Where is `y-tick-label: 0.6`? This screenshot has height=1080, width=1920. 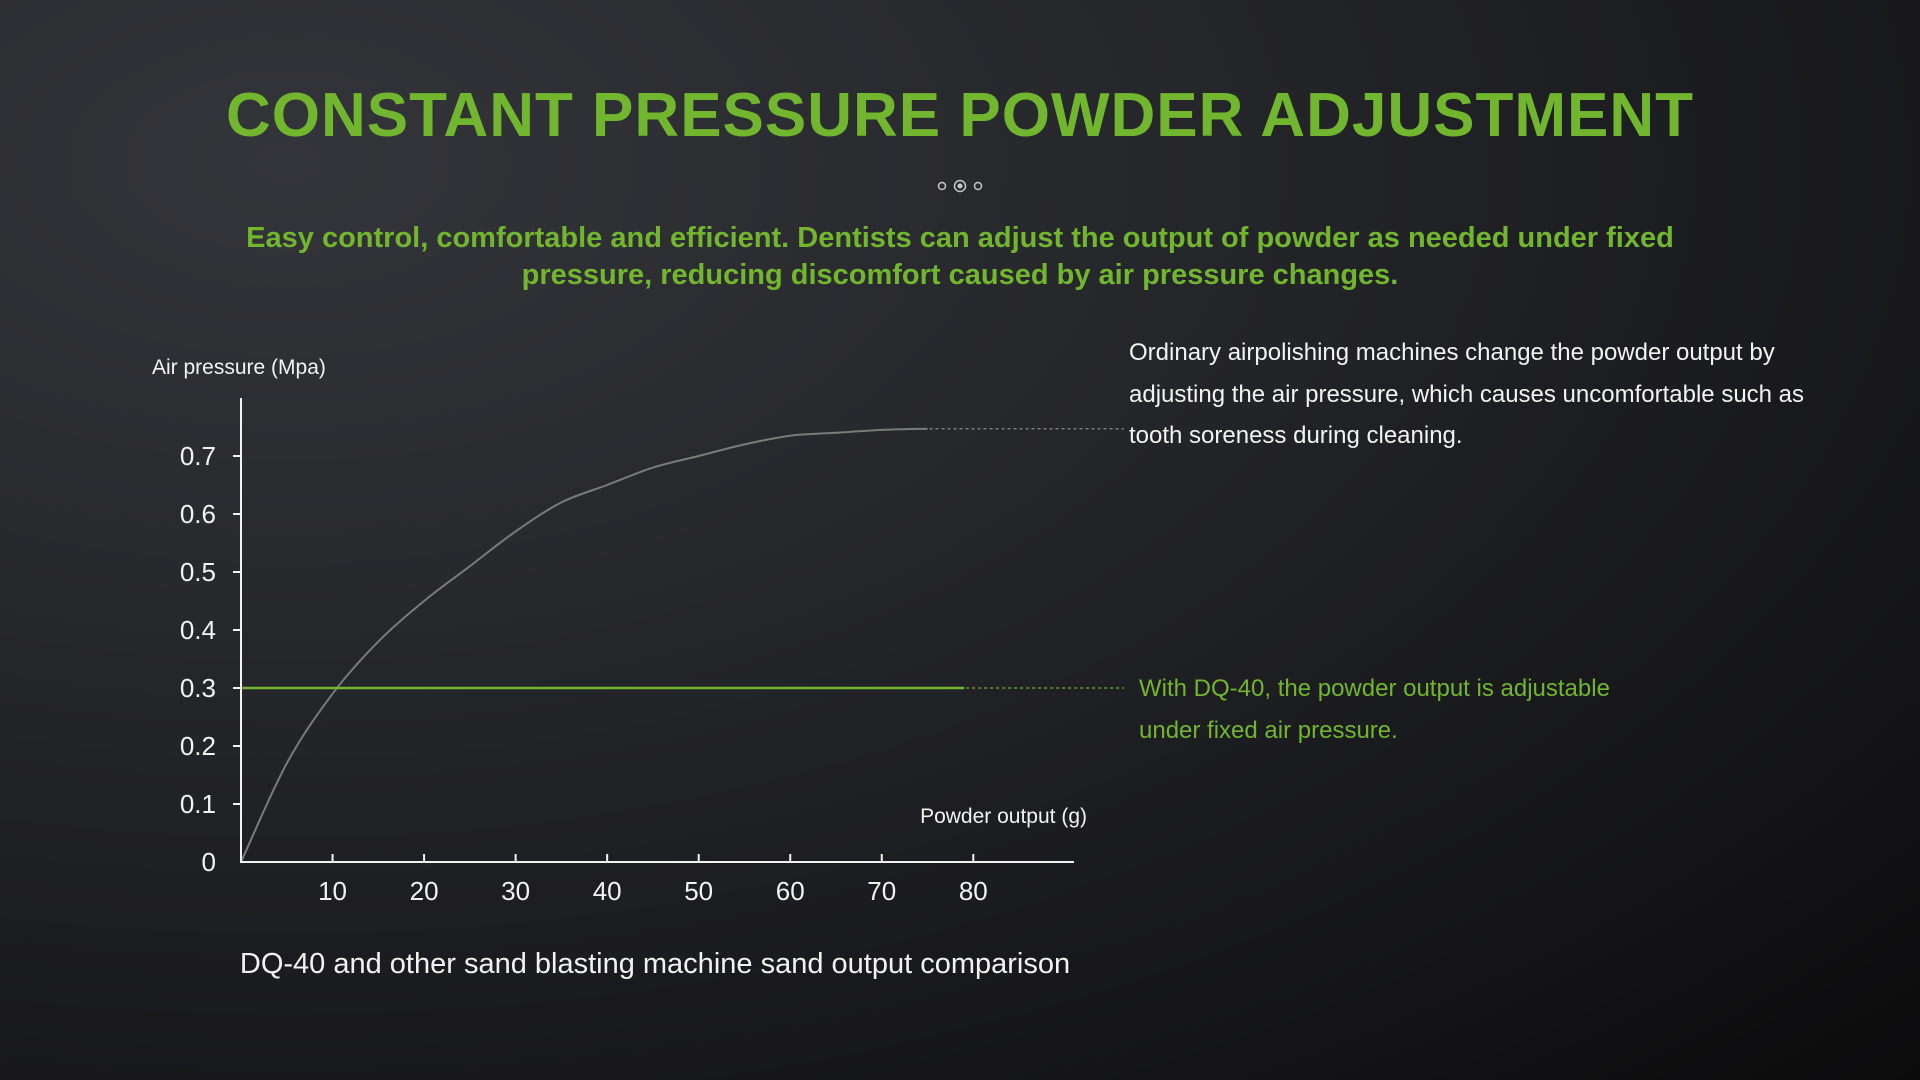 y-tick-label: 0.6 is located at coordinates (198, 514).